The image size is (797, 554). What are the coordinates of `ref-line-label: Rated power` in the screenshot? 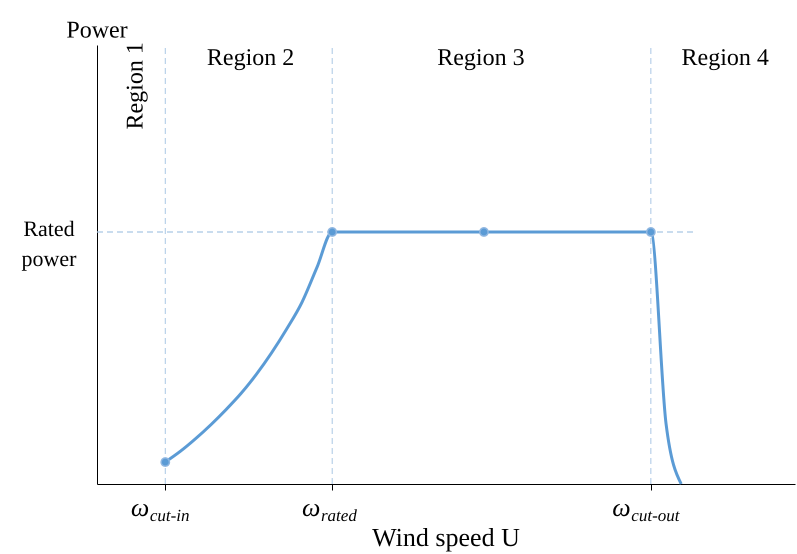 It's located at (50, 243).